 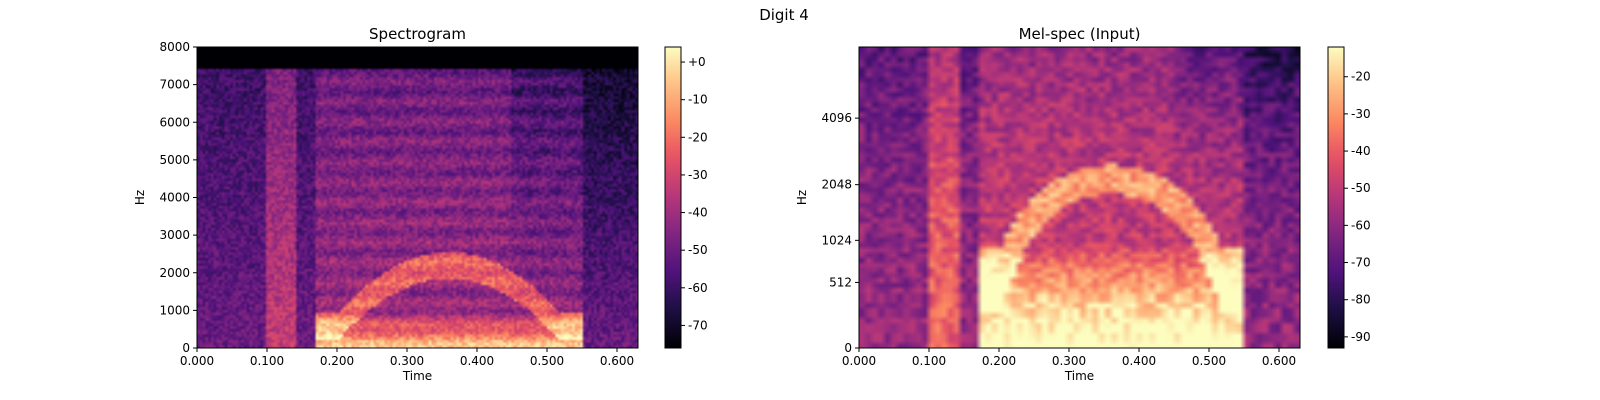 I want to click on colorbar-tick-label: +0, so click(x=697, y=62).